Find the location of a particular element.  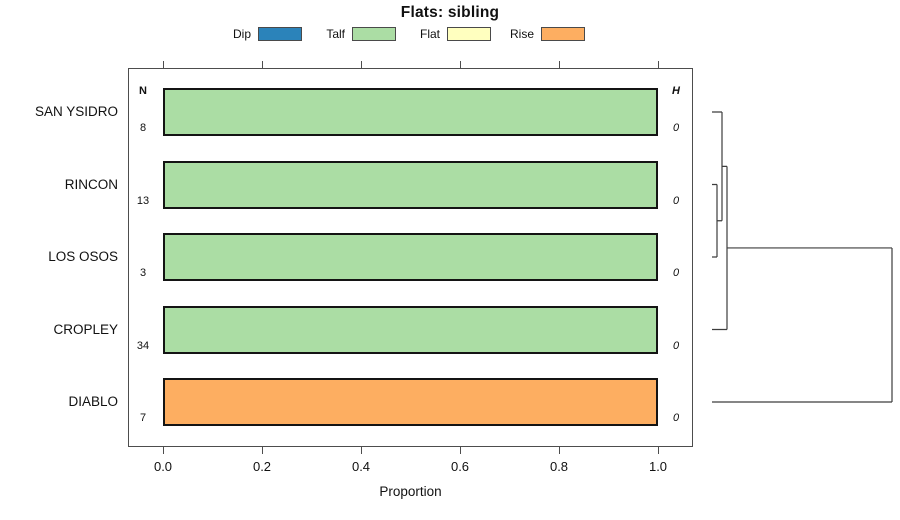

bar-segment-talf-los-osos is located at coordinates (410, 257).